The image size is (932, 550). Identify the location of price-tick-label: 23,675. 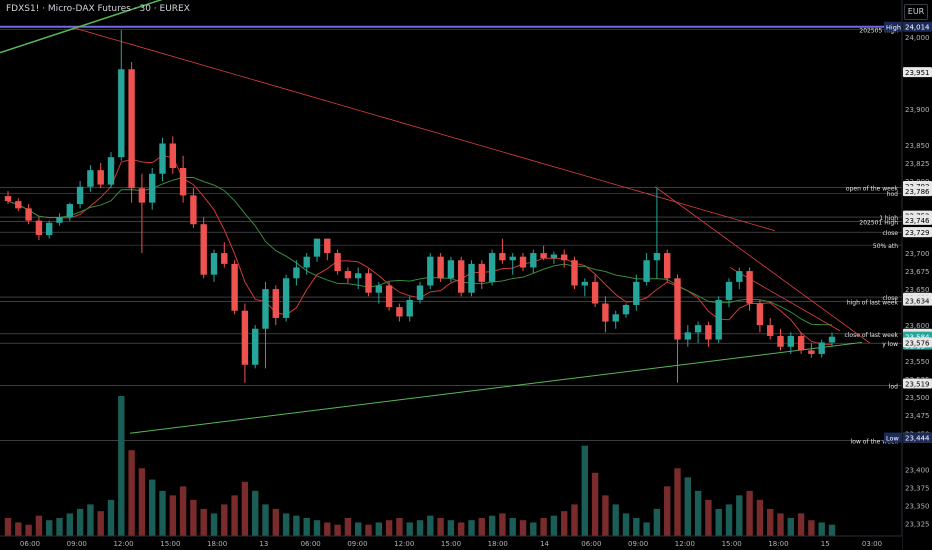
(917, 272).